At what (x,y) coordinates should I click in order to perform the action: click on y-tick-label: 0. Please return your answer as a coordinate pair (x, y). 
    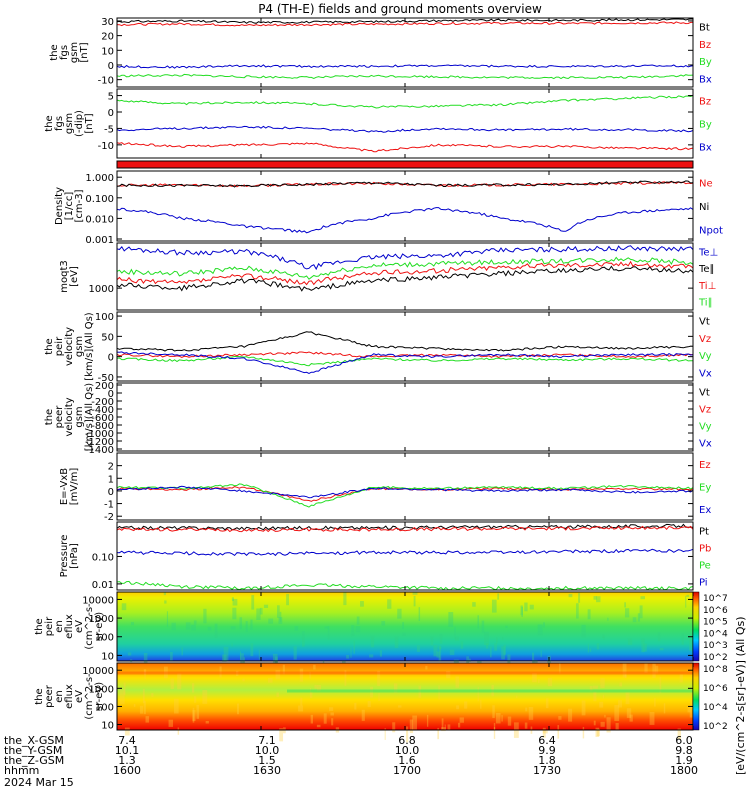
    Looking at the image, I should click on (111, 394).